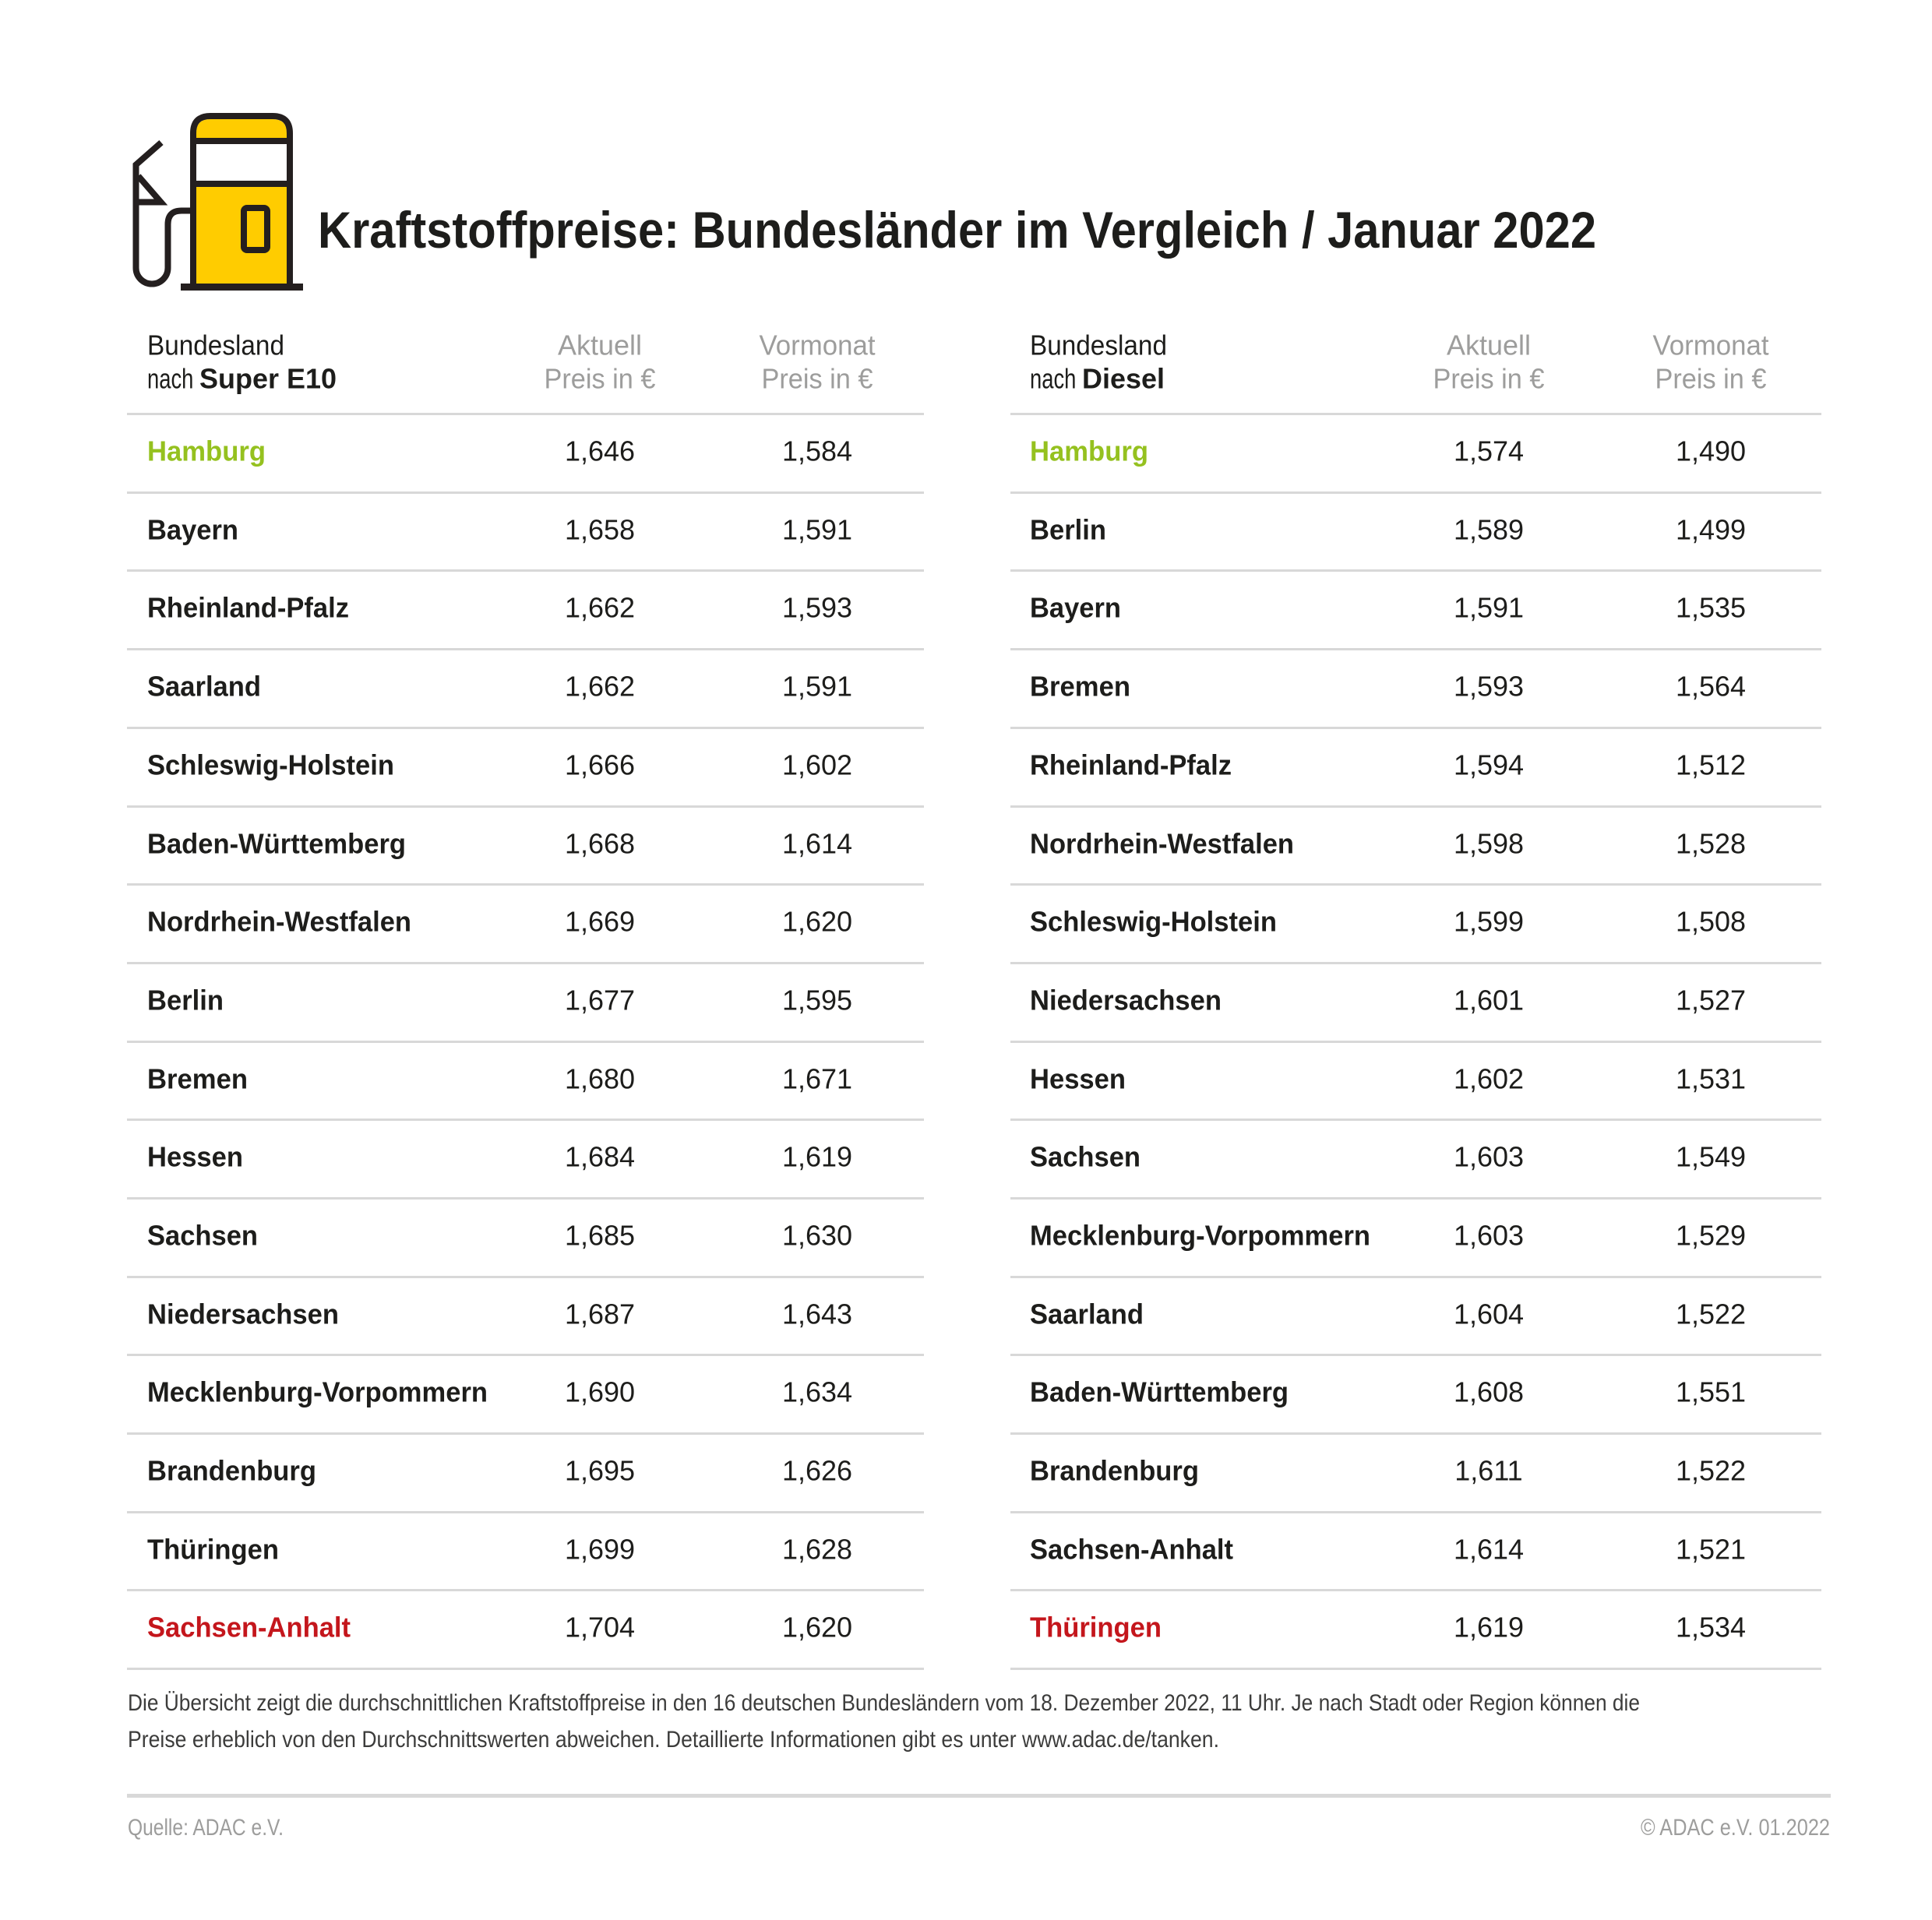 This screenshot has height=1920, width=1932. I want to click on svg-text: Nordrhein-Westfalen, so click(1162, 844).